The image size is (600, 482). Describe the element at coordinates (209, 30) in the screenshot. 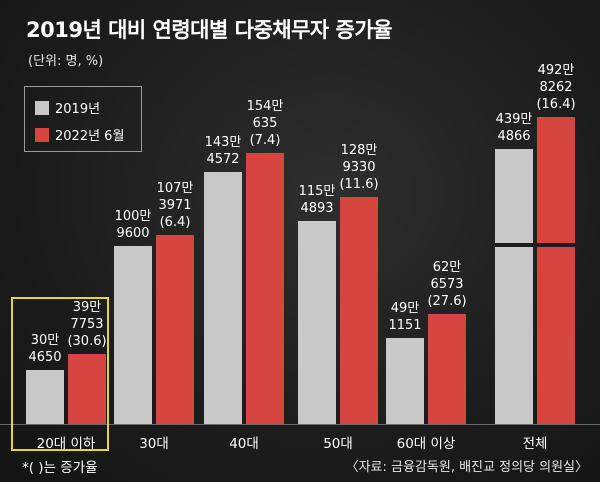

I see `chart-title: 2019년 대비 연령대별 다중채무자 증가율` at that location.